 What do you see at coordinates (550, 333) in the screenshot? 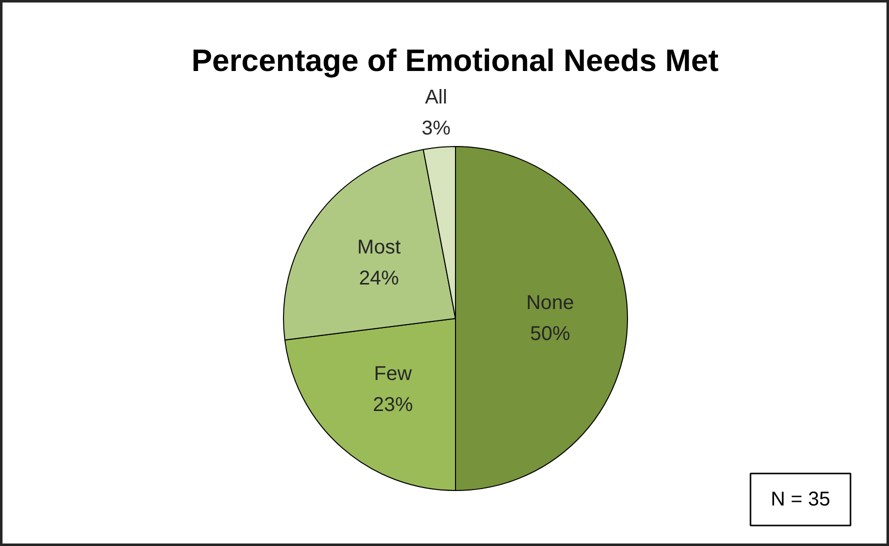
I see `data-label: 50%` at bounding box center [550, 333].